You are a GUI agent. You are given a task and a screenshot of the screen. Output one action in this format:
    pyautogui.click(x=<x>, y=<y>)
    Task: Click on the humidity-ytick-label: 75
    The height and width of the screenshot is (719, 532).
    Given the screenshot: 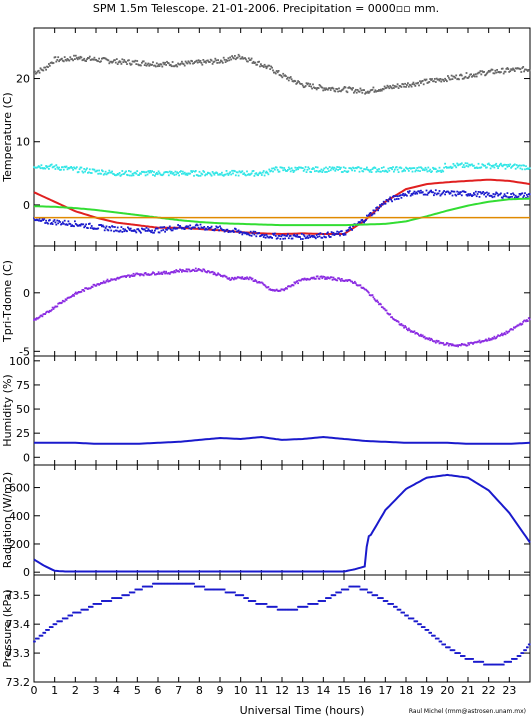 What is the action you would take?
    pyautogui.click(x=23, y=385)
    